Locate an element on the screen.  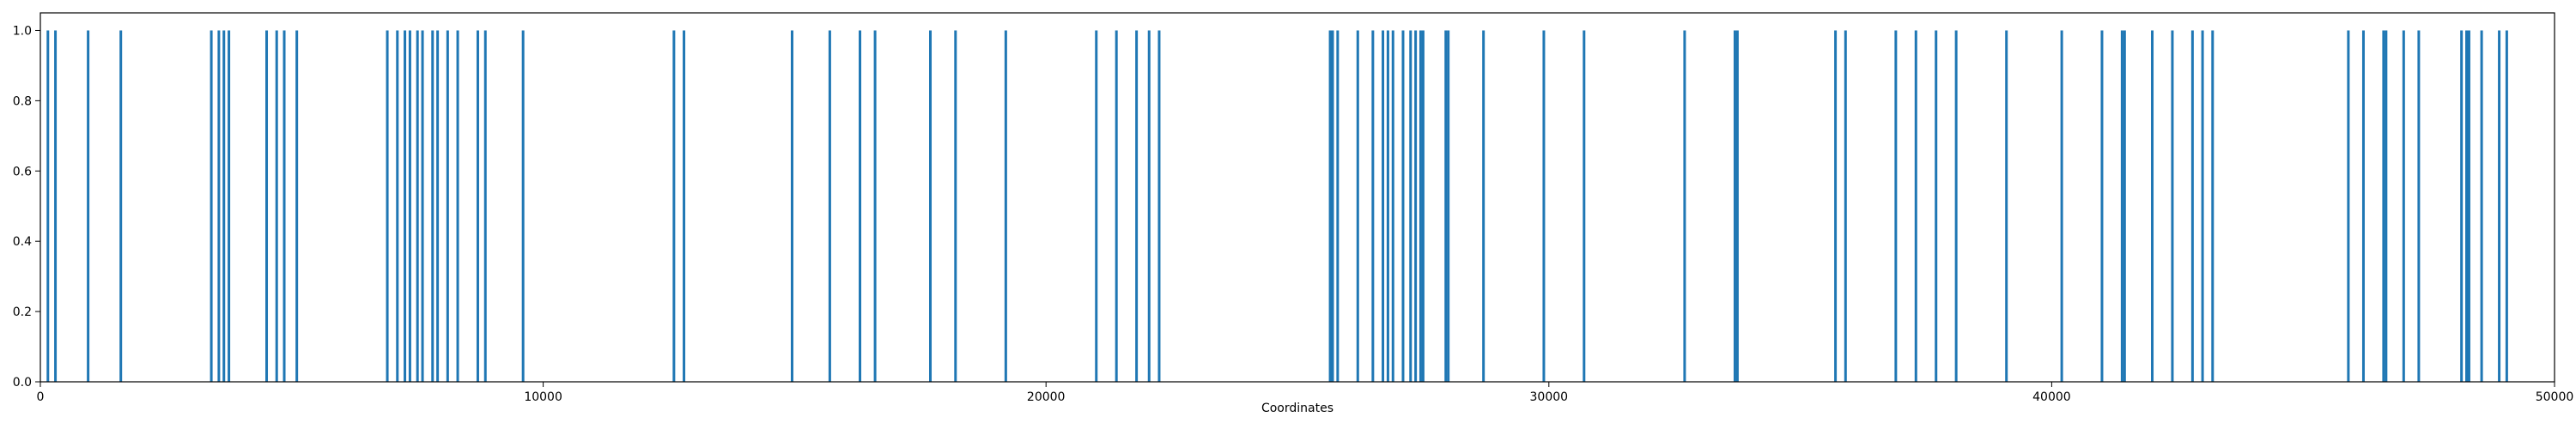
y-tick-label: 0.0 is located at coordinates (23, 383).